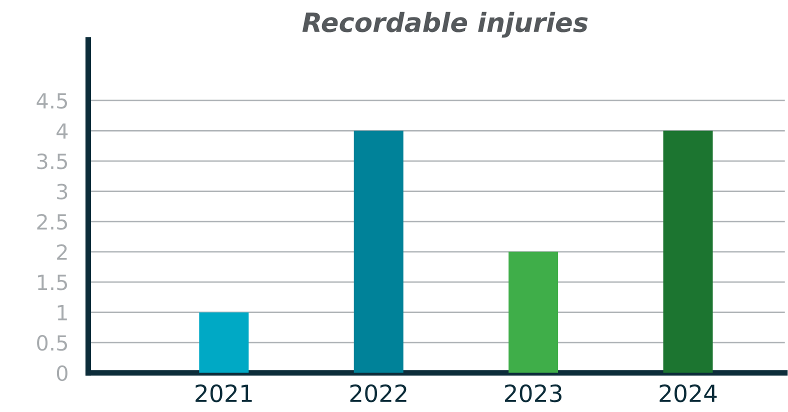  I want to click on y-tick-label: 0, so click(62, 373).